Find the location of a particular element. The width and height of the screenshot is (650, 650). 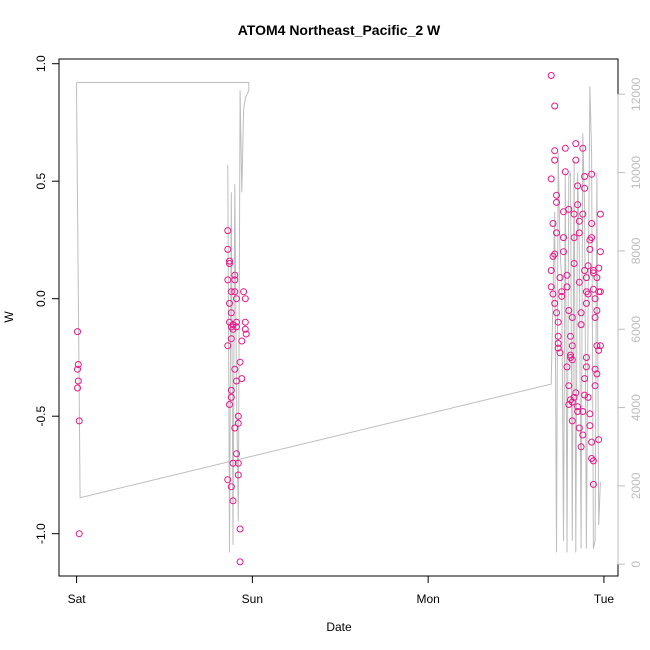

y2-tick-label: 10000 is located at coordinates (636, 173).